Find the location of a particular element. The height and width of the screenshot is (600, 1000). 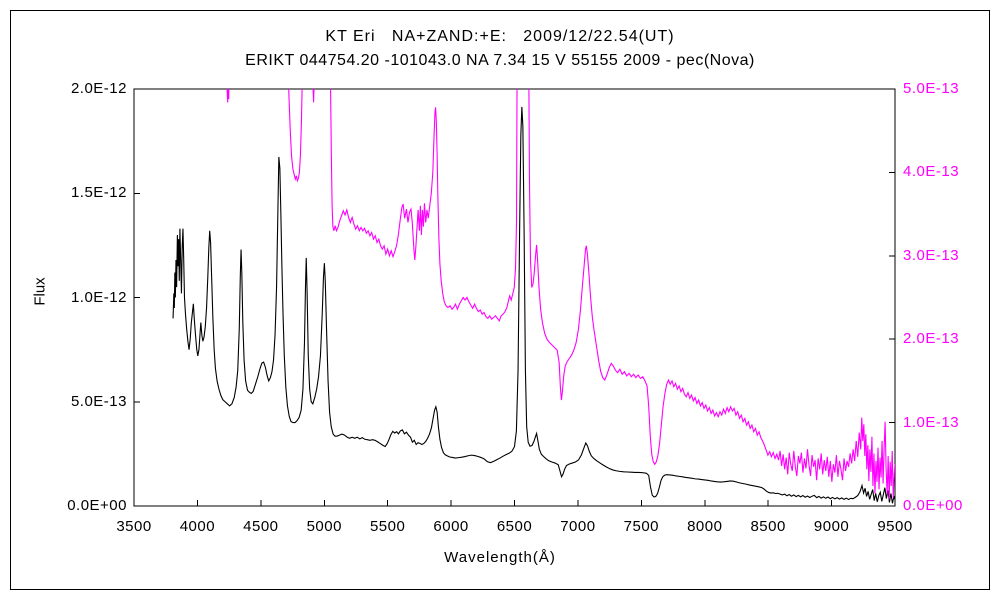

y-right-tick-label: 0.0E+00 is located at coordinates (933, 505).